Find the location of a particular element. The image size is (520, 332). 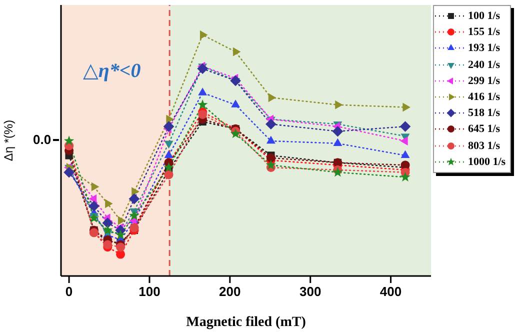

legend-label: 100 1/s is located at coordinates (484, 16).